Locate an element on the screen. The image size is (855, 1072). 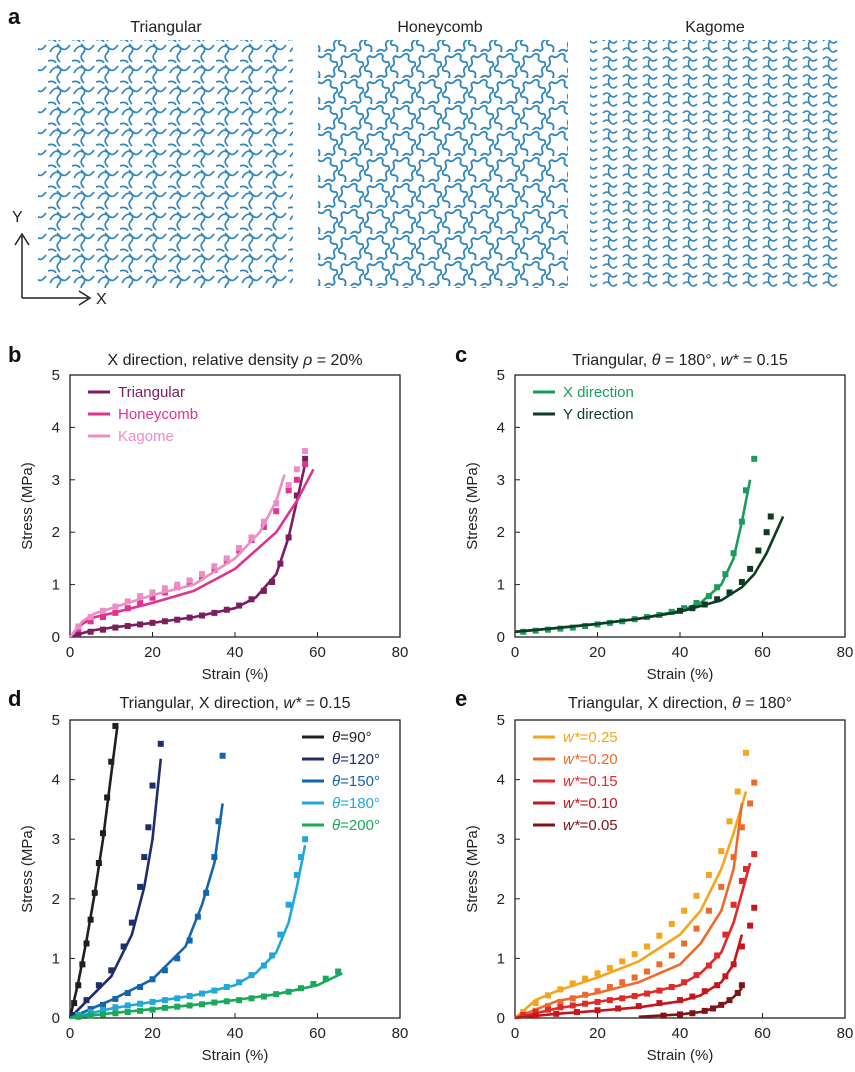
chart-title: Triangular, θ = 180°, w* = 0.15 is located at coordinates (680, 360).